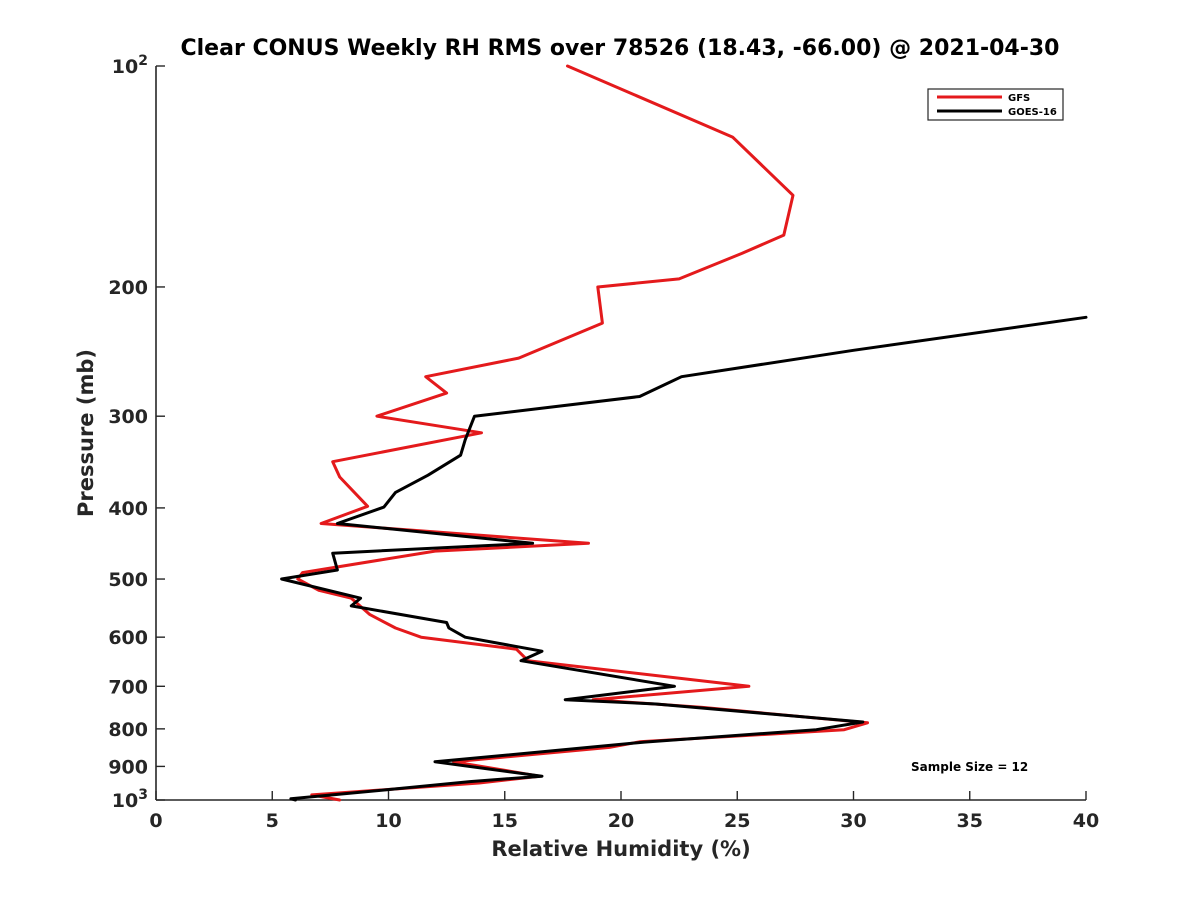  I want to click on x-axis-ticks: 0 5 10 15 20 25 30 35 40, so click(624, 811).